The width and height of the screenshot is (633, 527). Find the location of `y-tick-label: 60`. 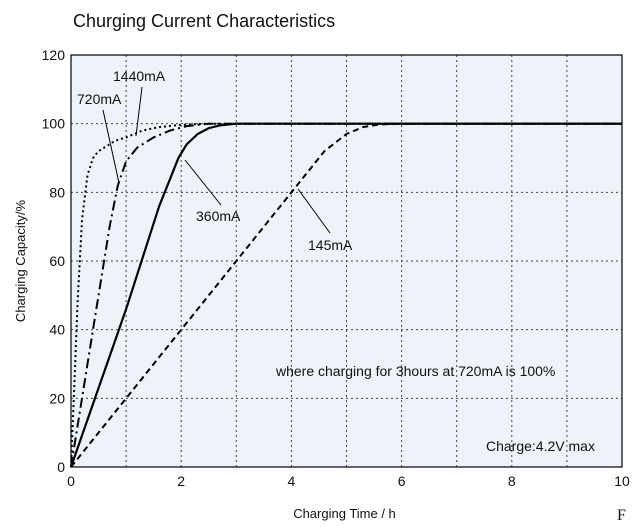

y-tick-label: 60 is located at coordinates (57, 261).